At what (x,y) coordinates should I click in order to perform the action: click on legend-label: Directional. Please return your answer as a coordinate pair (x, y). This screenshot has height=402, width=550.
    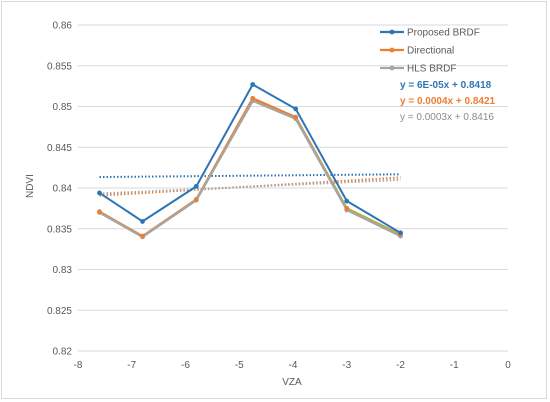
    Looking at the image, I should click on (430, 51).